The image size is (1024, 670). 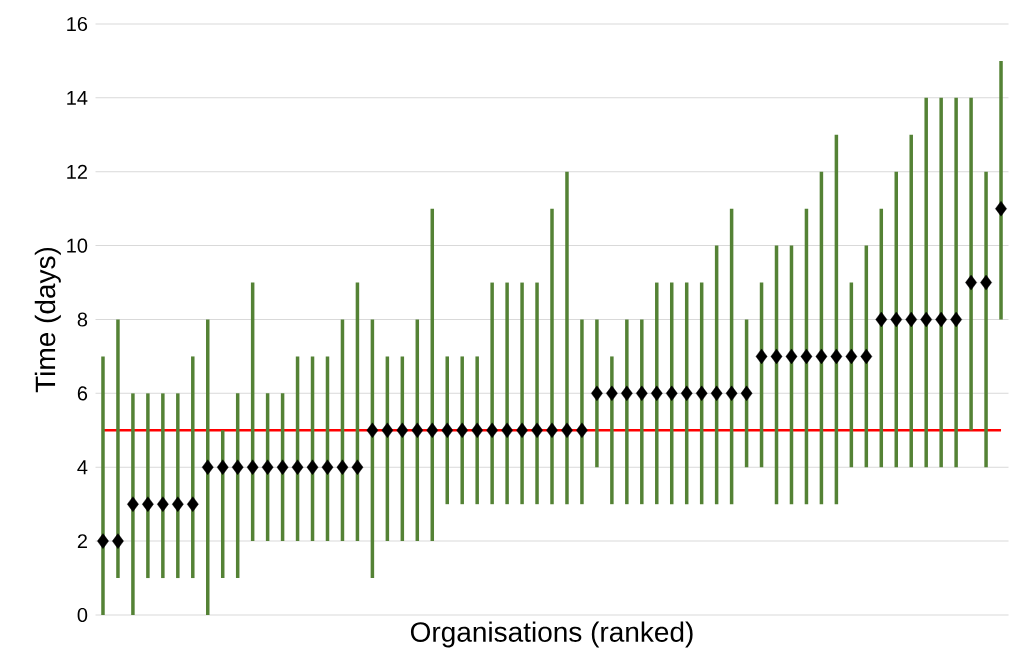 I want to click on y-tick-label: 6, so click(x=82, y=393).